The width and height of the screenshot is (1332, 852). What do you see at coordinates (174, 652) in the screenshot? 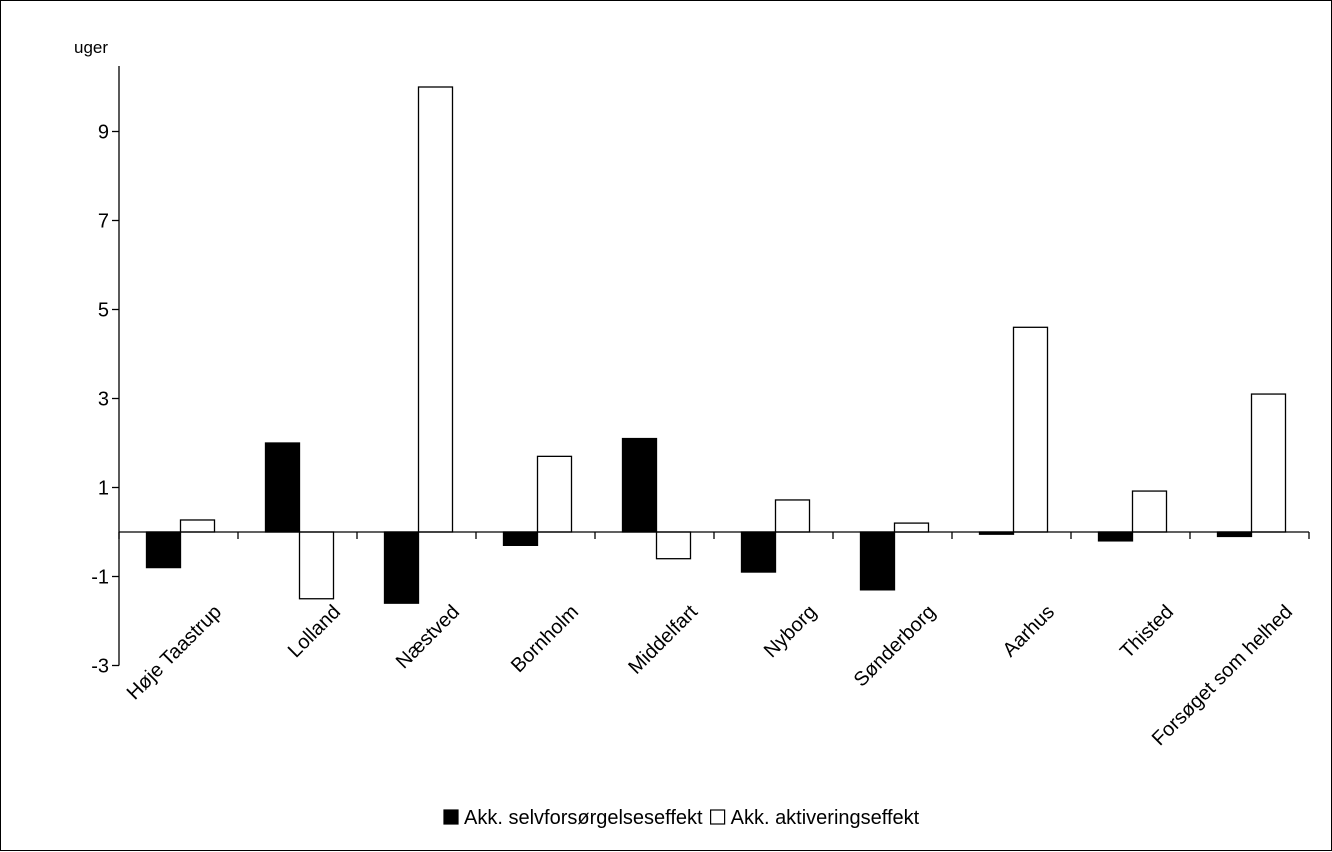
I see `category-label: Høje Taastrup` at bounding box center [174, 652].